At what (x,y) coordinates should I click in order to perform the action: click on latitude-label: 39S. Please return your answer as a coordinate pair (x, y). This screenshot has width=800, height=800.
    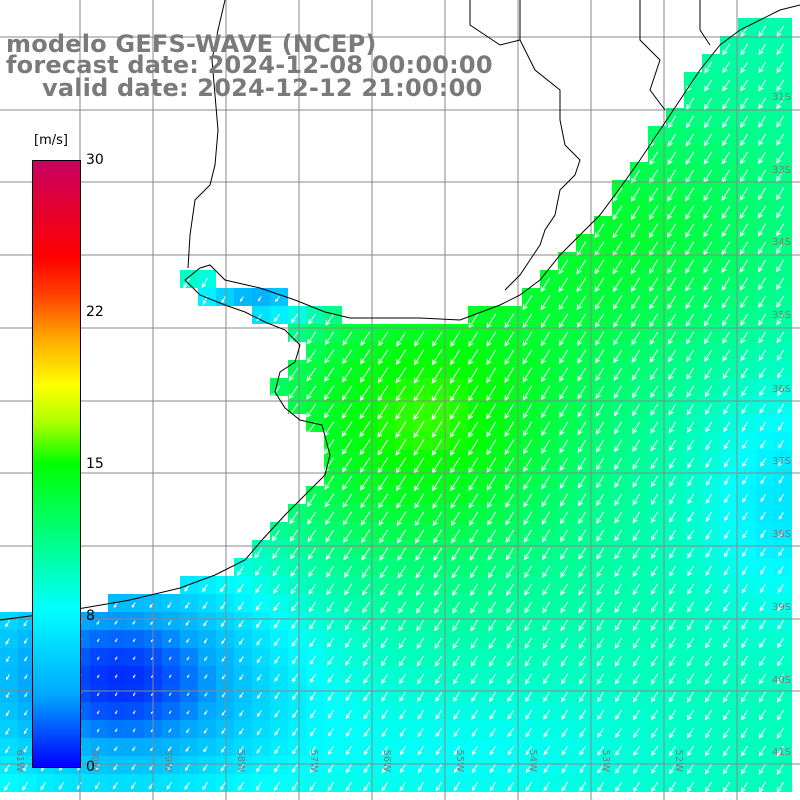
    Looking at the image, I should click on (781, 607).